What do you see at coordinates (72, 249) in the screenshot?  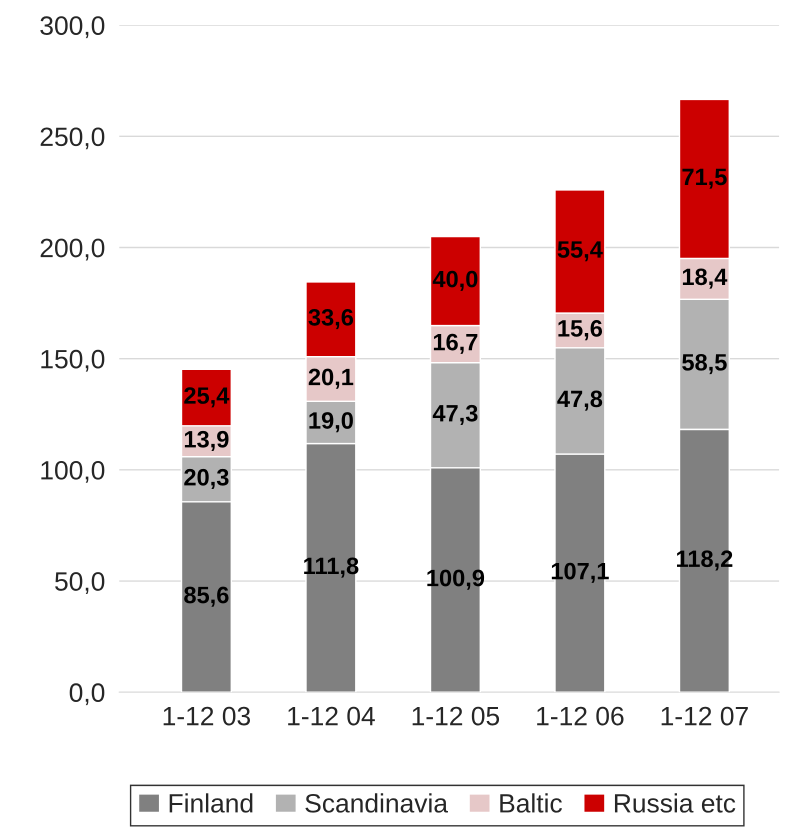 I see `y-tick-label: 200,0` at bounding box center [72, 249].